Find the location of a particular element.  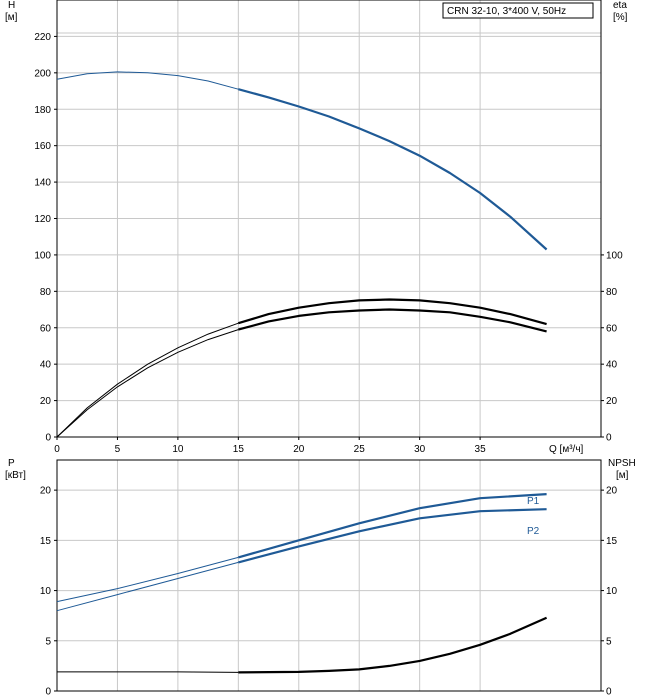

y-left-tick-label: 60 is located at coordinates (46, 328).